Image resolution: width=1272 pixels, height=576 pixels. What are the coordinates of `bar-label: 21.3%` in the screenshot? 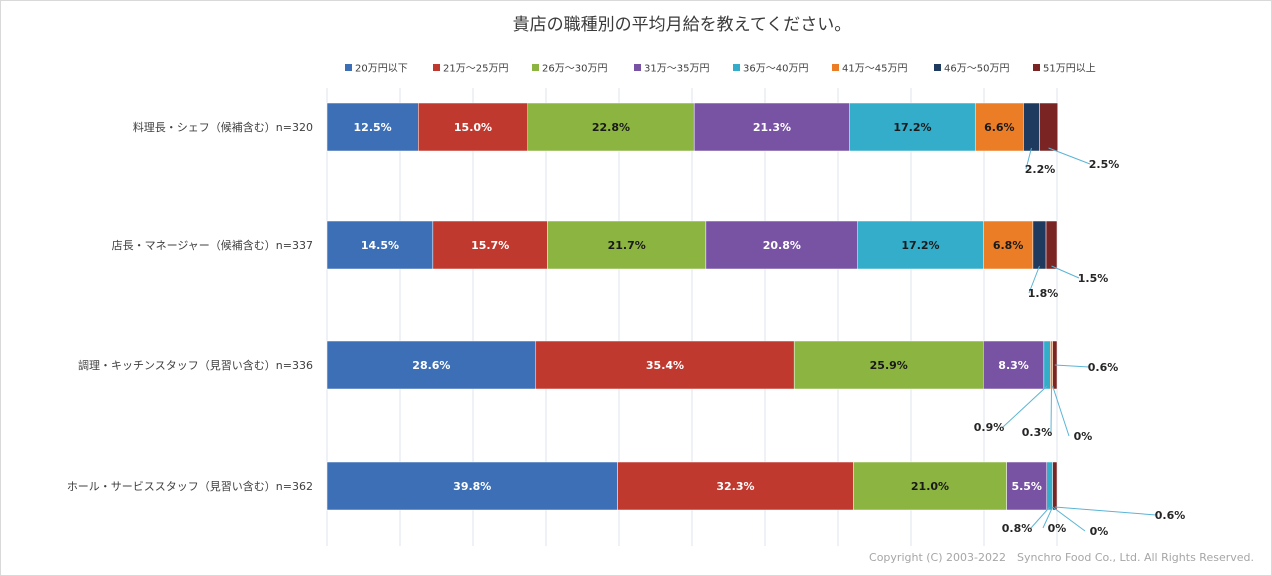 It's located at (772, 127).